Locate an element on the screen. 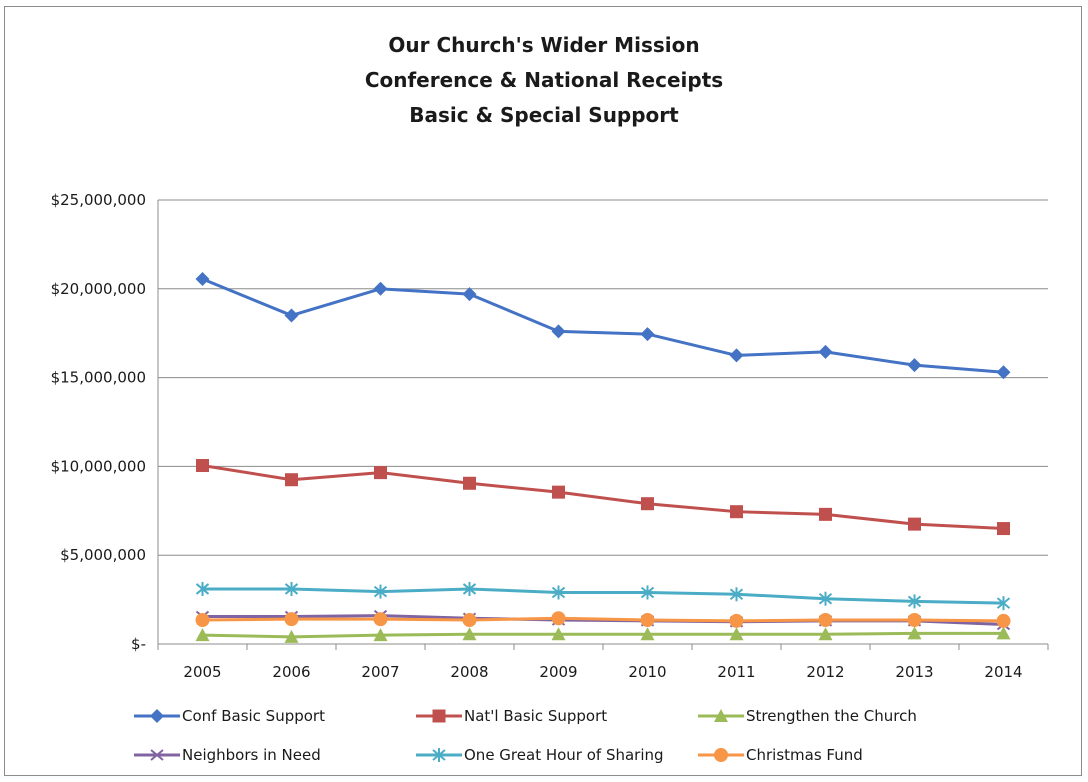 This screenshot has height=782, width=1088. series-one-great-hour-of-sharing is located at coordinates (603, 596).